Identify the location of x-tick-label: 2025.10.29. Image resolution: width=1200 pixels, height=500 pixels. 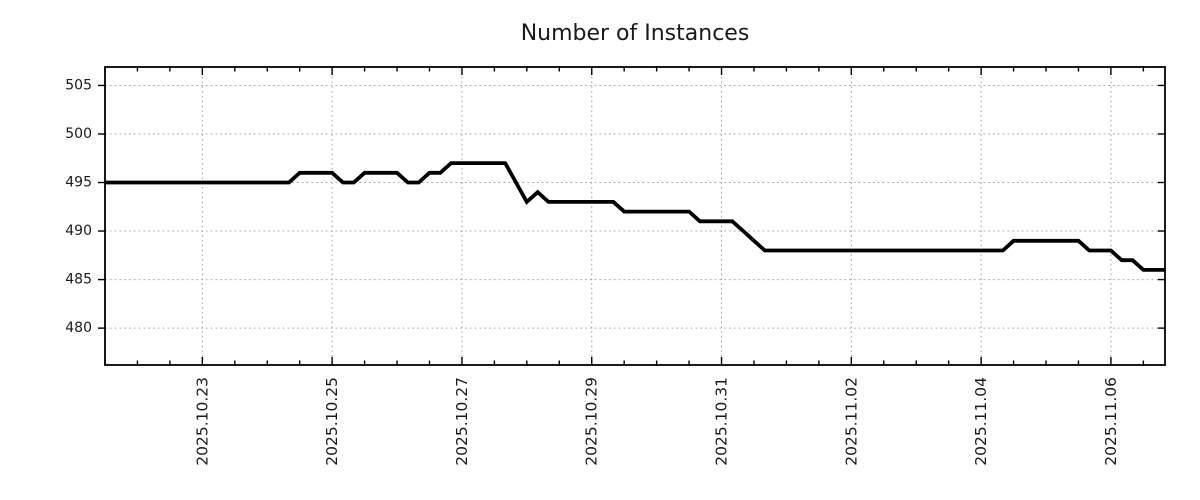
(592, 421).